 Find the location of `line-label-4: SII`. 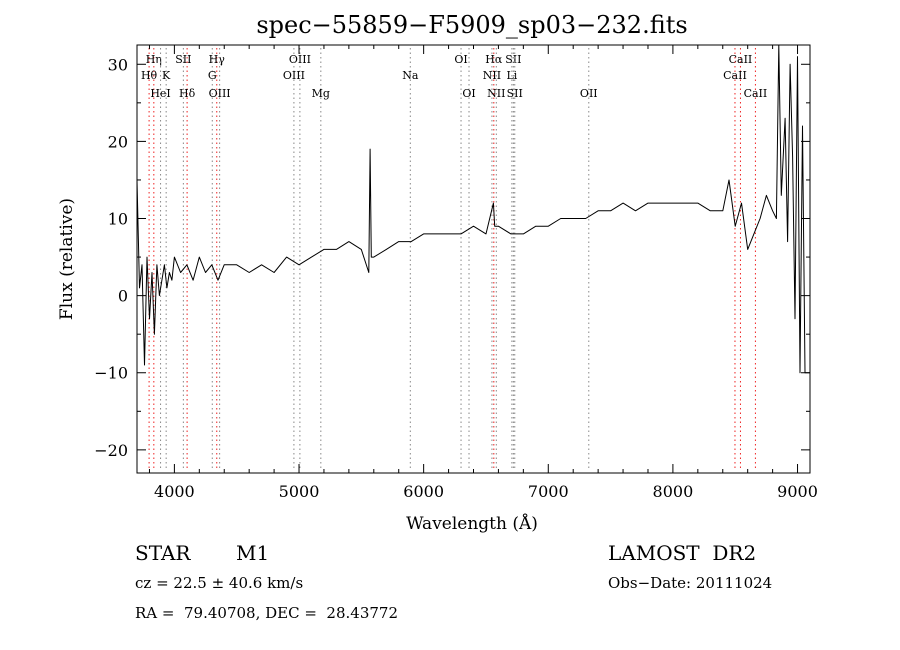

line-label-4: SII is located at coordinates (183, 59).